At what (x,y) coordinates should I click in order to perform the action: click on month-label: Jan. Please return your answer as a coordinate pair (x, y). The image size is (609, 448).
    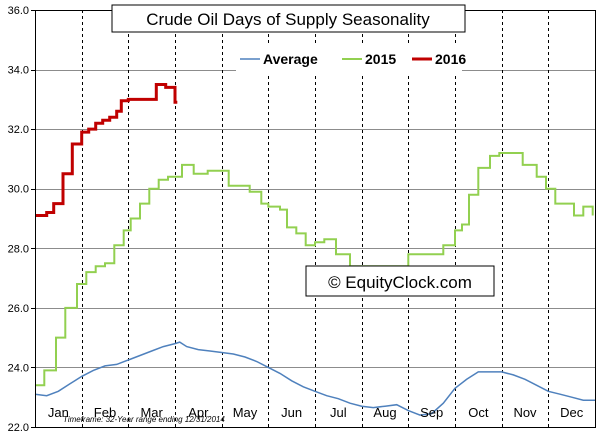
    Looking at the image, I should click on (58, 412).